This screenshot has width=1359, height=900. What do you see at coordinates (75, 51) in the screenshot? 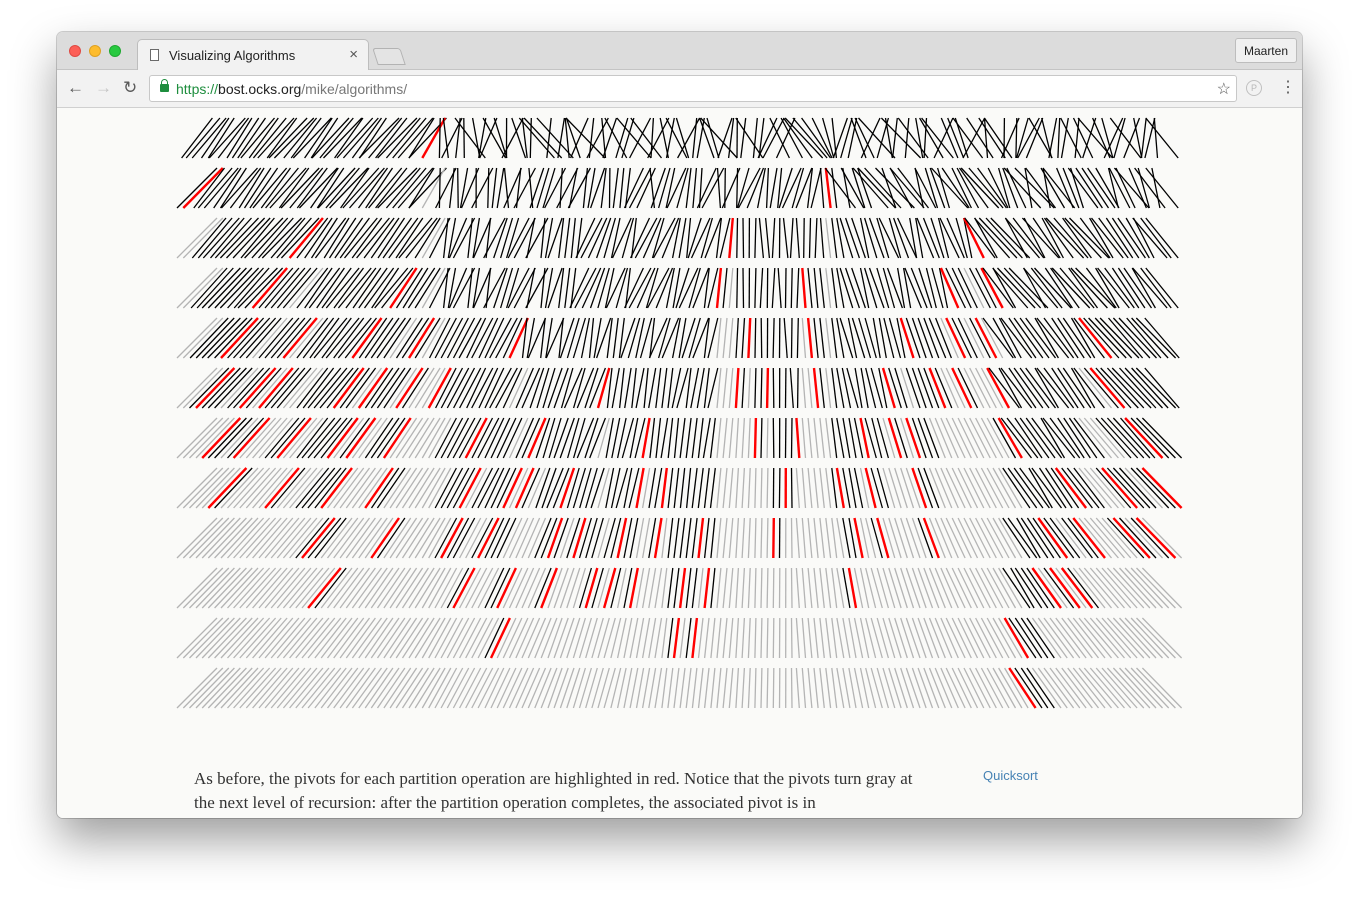
I see `window-close-icon` at bounding box center [75, 51].